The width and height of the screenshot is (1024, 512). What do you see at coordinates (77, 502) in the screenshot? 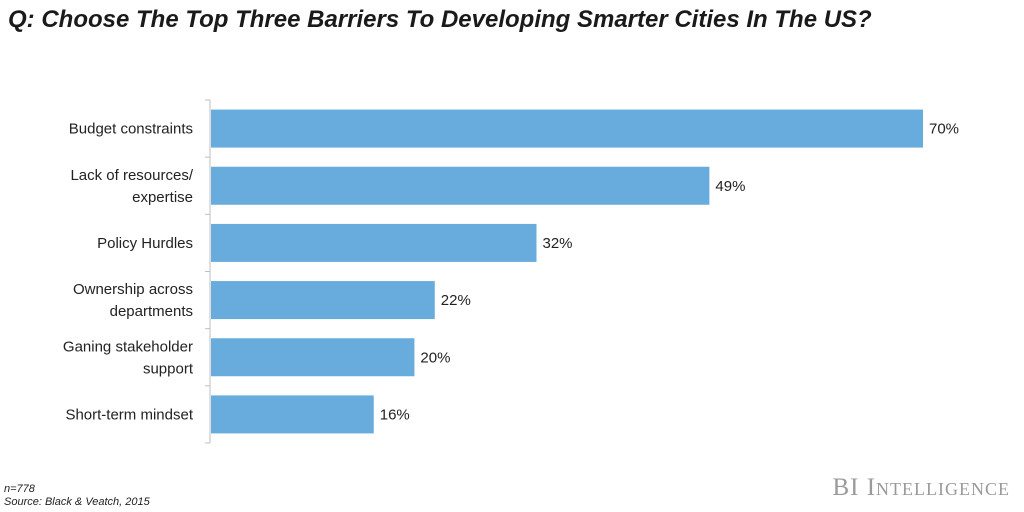
I see `source-note: Source: Black & Veatch, 2015` at bounding box center [77, 502].